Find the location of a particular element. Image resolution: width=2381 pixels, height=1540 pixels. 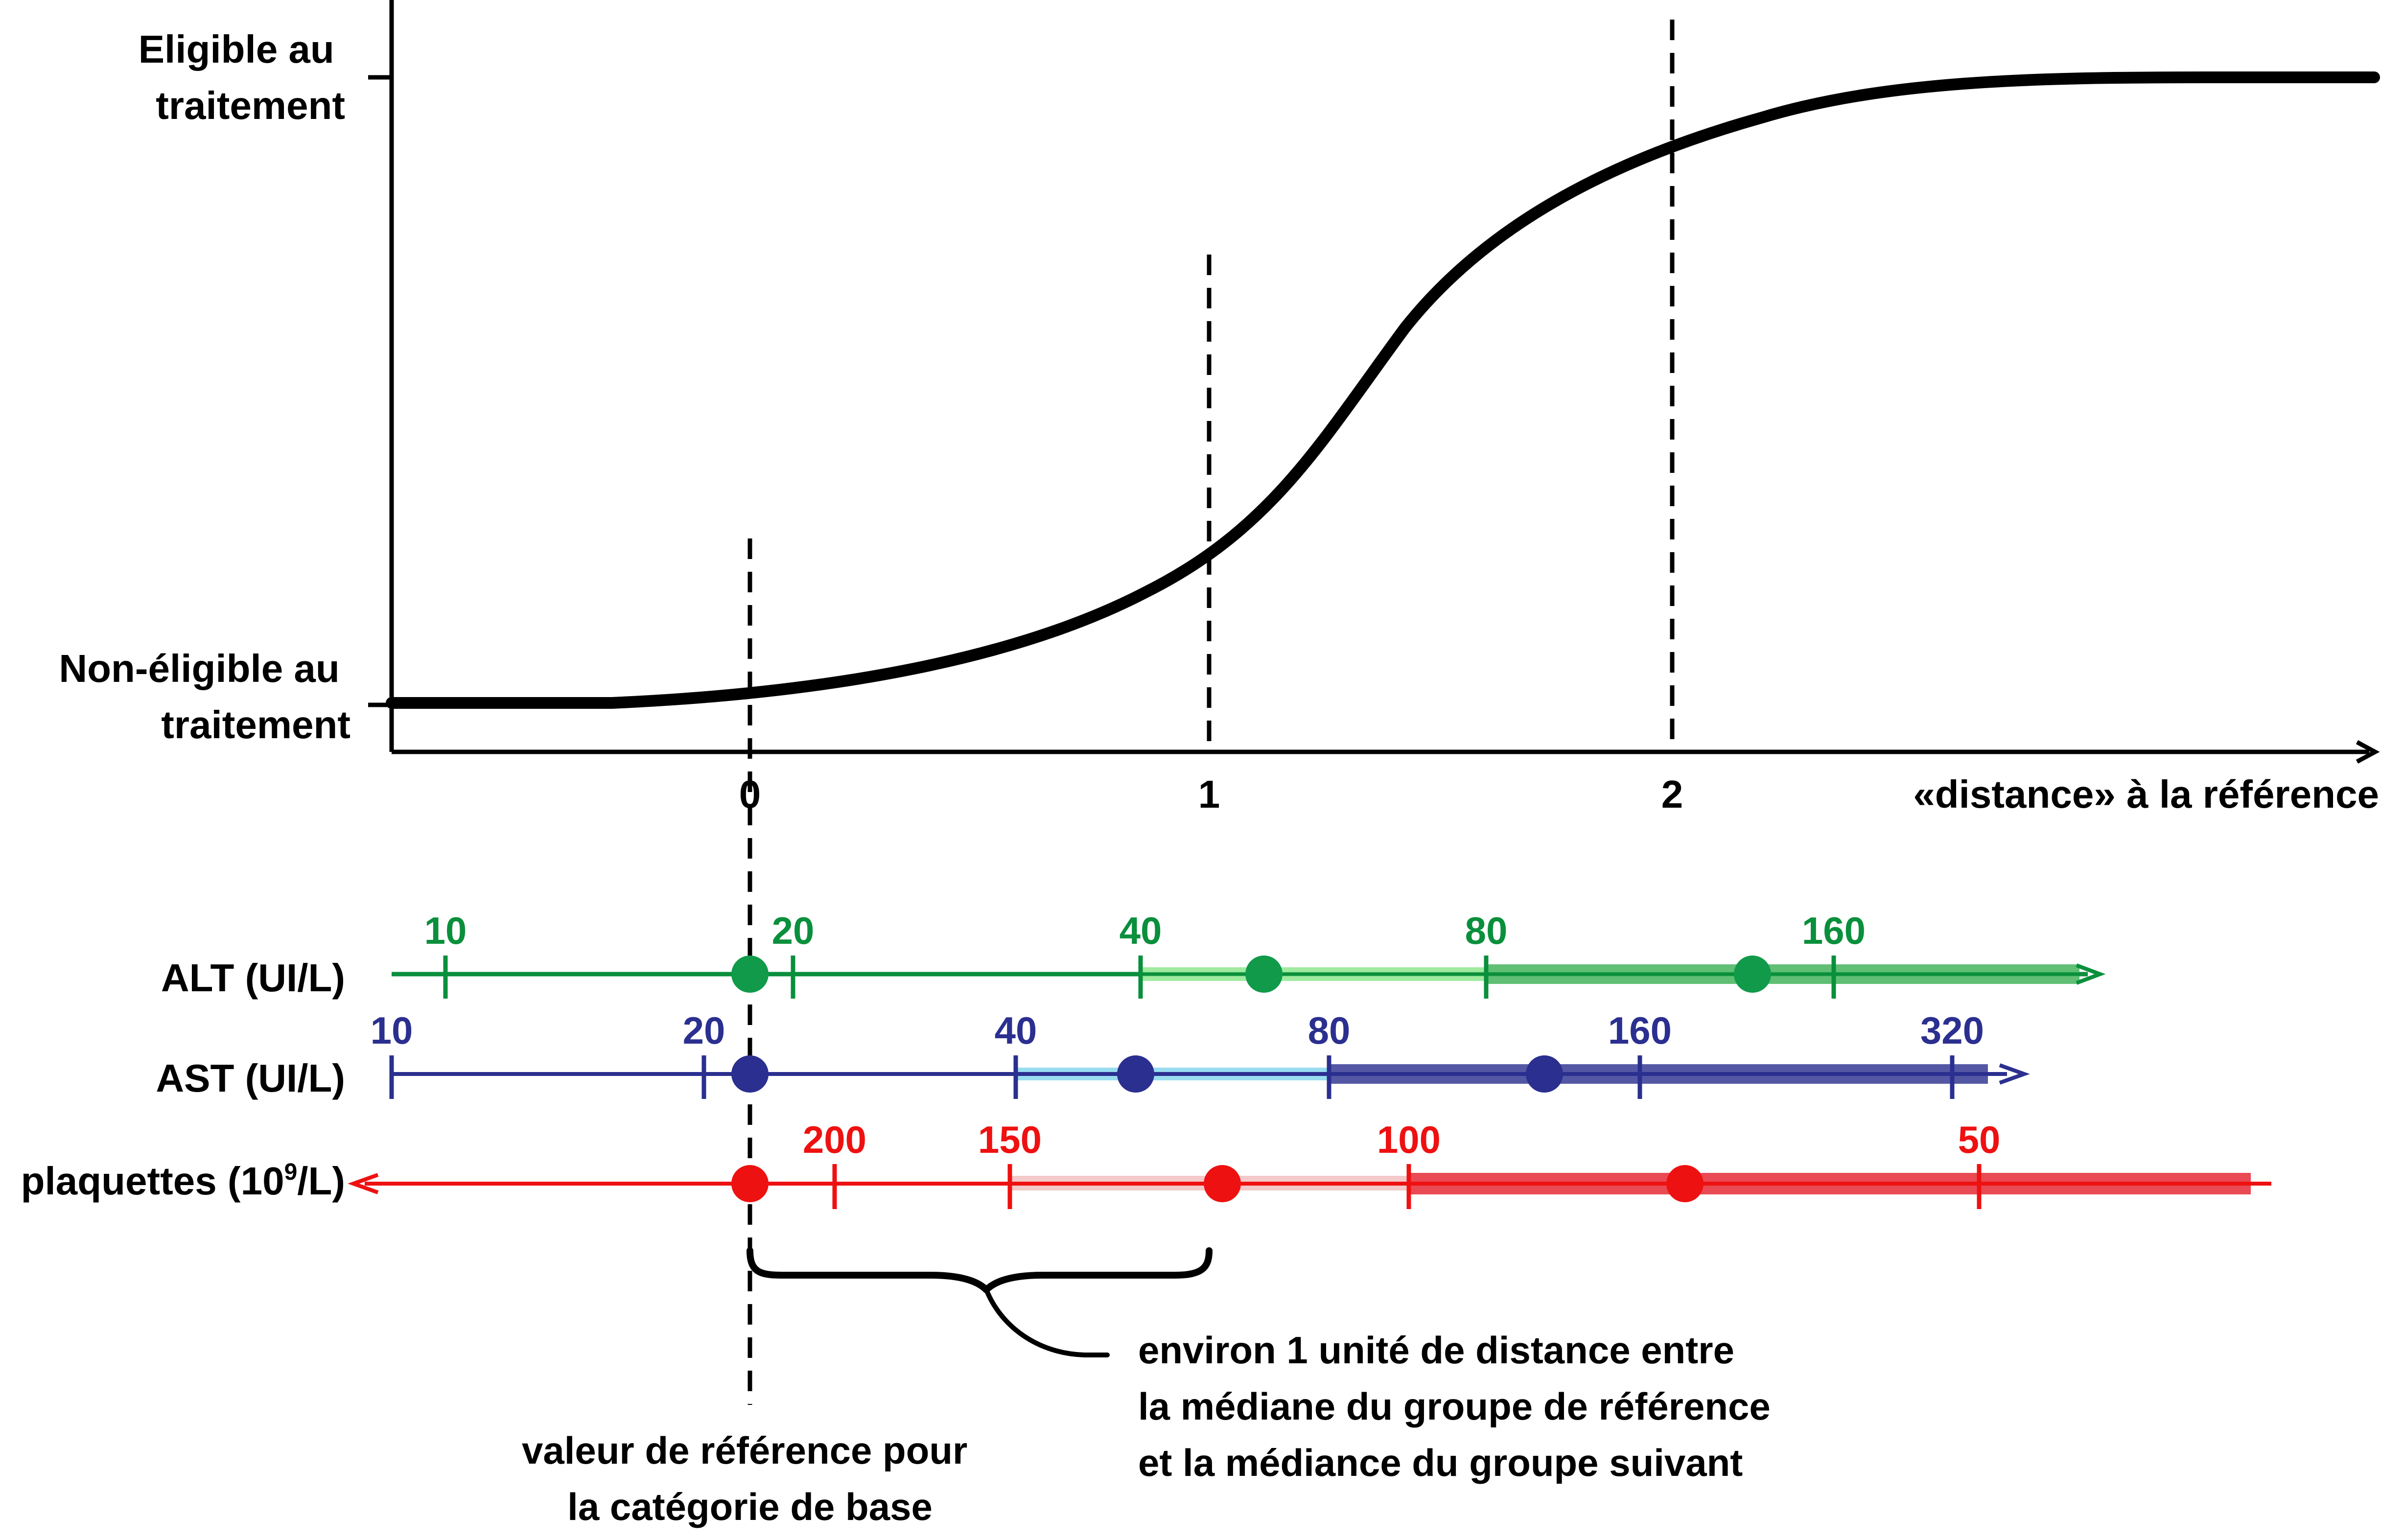

scale-ast-tick-label: 160 is located at coordinates (1640, 1030).